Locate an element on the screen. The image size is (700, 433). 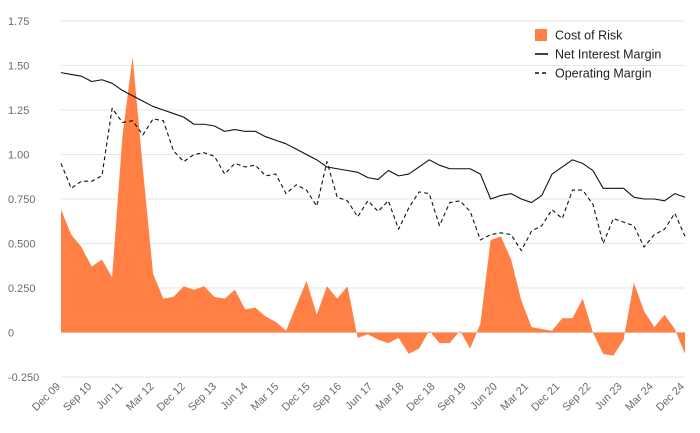
y-axis-tick-labels: -0.250 0 0.250 0.500 0.750 1.00 1.25 1.50 1.75 is located at coordinates (23, 200).